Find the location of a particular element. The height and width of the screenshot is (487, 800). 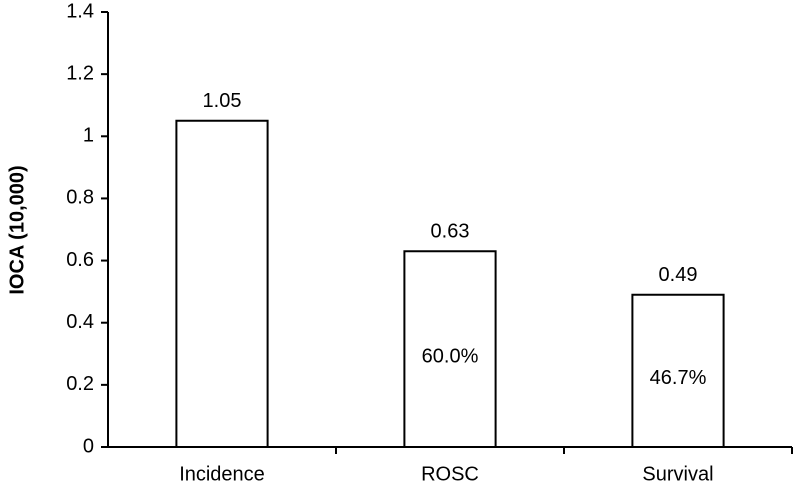

y-tick-label: 0 is located at coordinates (88, 446).